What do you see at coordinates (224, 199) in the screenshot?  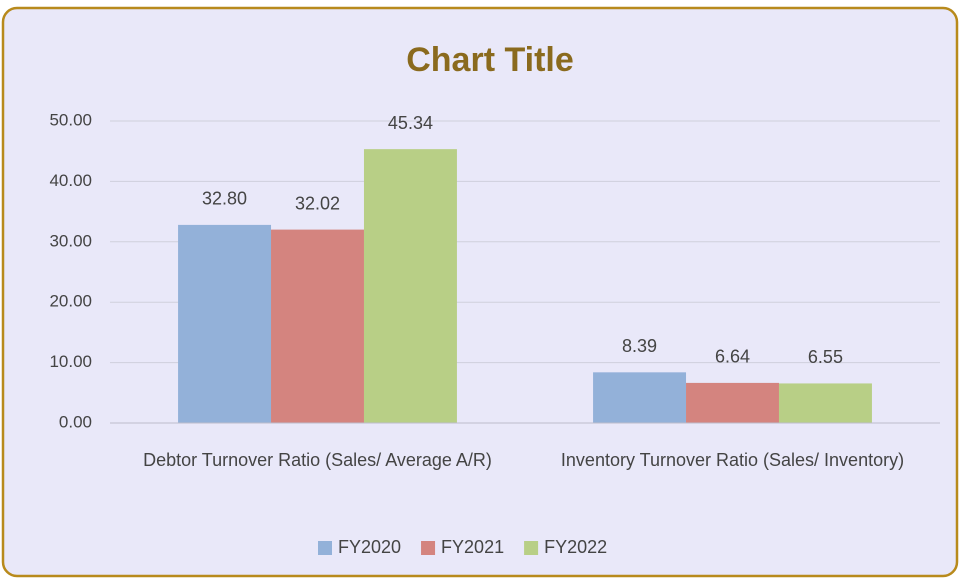 I see `data-label: 32.80` at bounding box center [224, 199].